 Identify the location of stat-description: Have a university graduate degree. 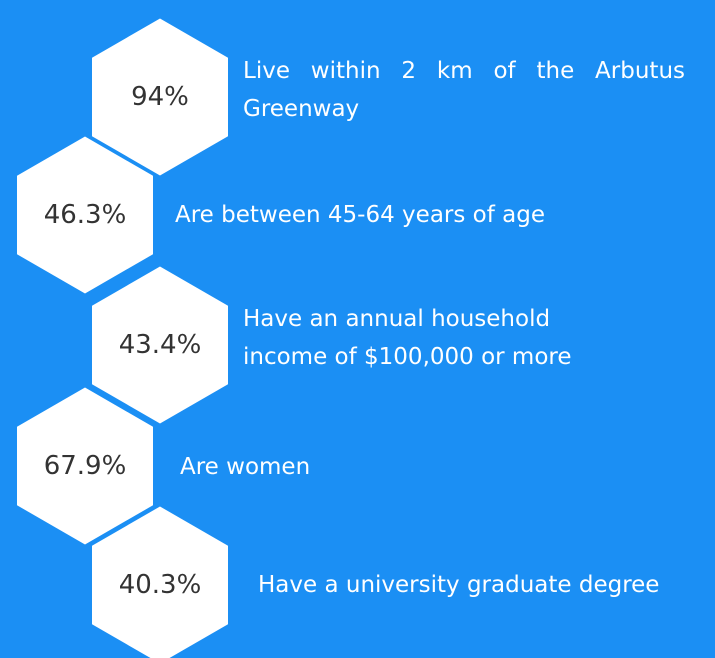
(459, 585).